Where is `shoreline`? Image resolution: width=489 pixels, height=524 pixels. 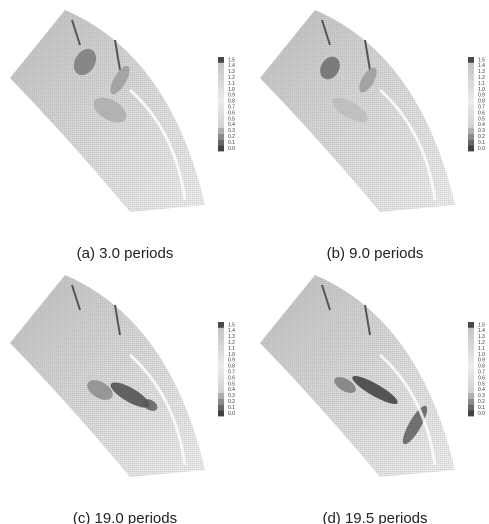 shoreline is located at coordinates (158, 409).